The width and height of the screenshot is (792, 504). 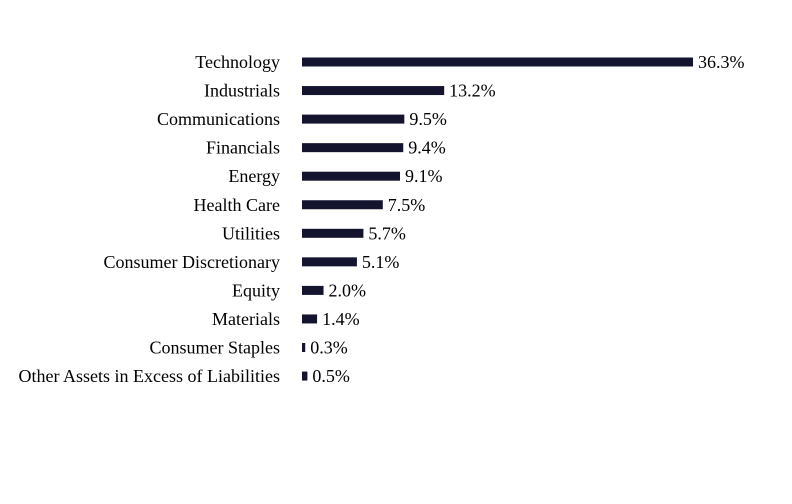 What do you see at coordinates (407, 205) in the screenshot?
I see `value-label: 7.5%` at bounding box center [407, 205].